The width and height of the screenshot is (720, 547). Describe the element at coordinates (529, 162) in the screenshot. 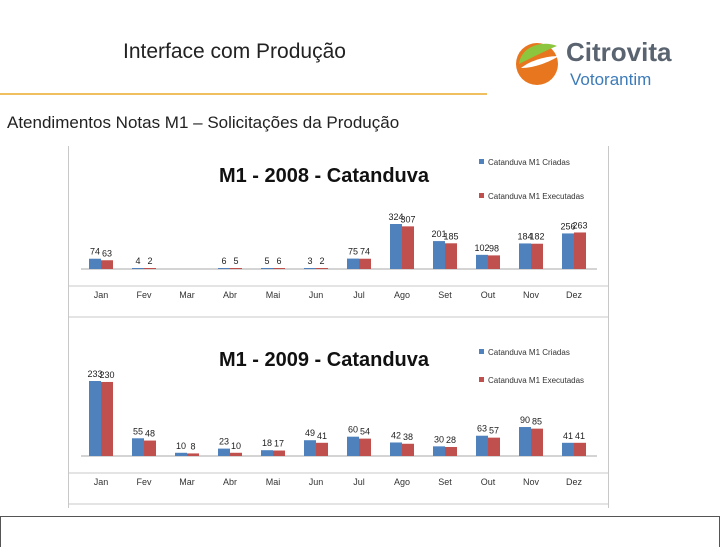

I see `legend-entry: Catanduva M1 Criadas` at that location.